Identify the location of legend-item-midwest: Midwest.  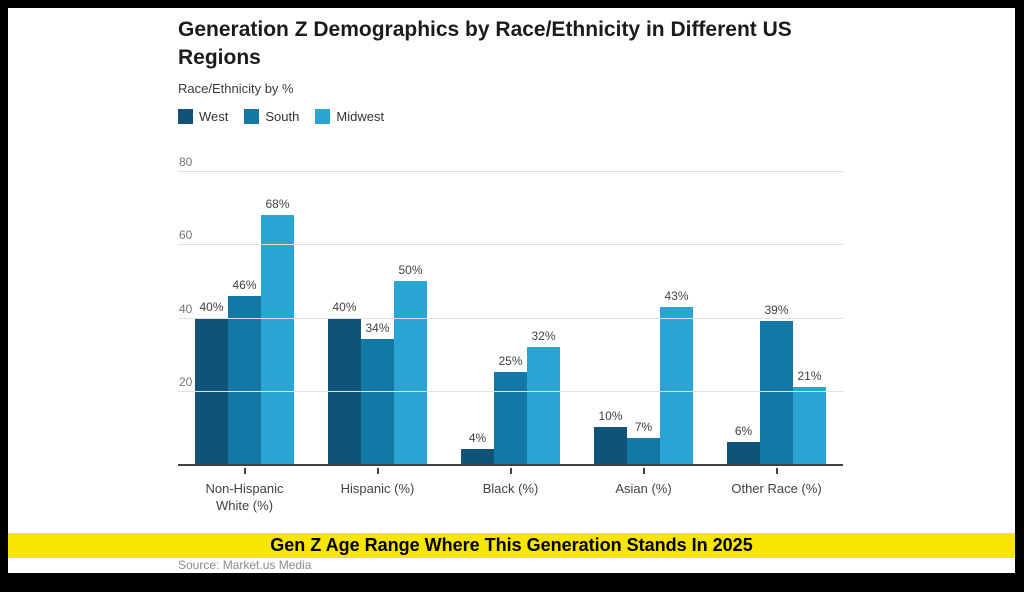
(349, 116).